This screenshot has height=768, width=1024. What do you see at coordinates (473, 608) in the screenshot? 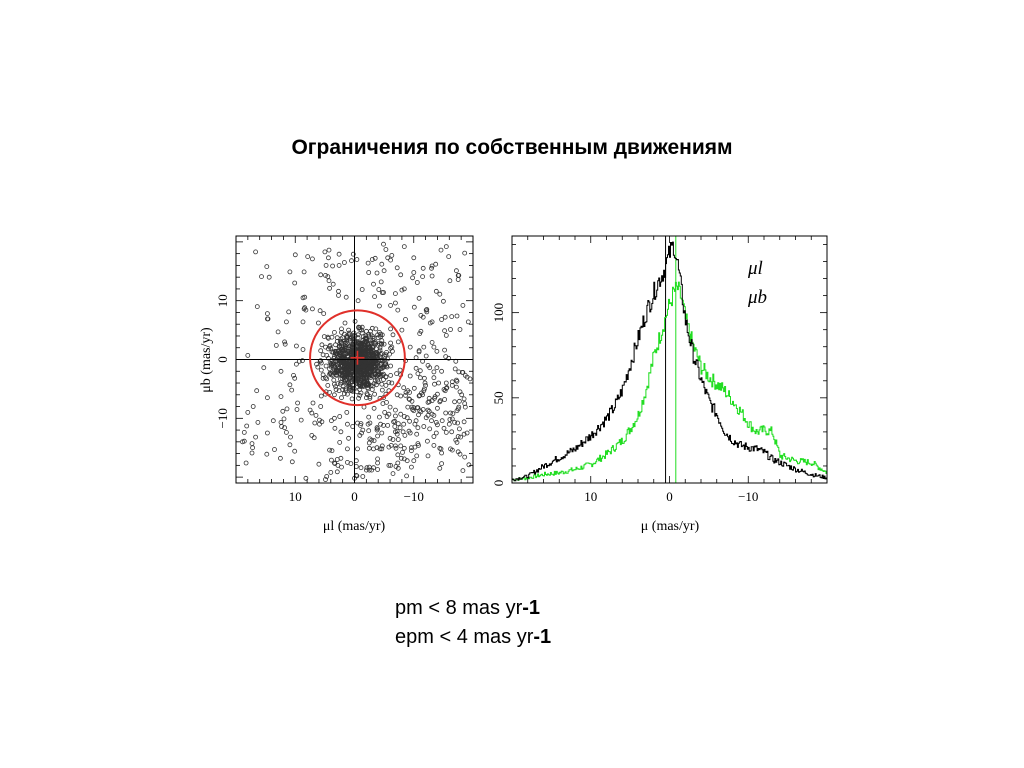
I see `criterion-pm: pm < 8 mas yr-1` at bounding box center [473, 608].